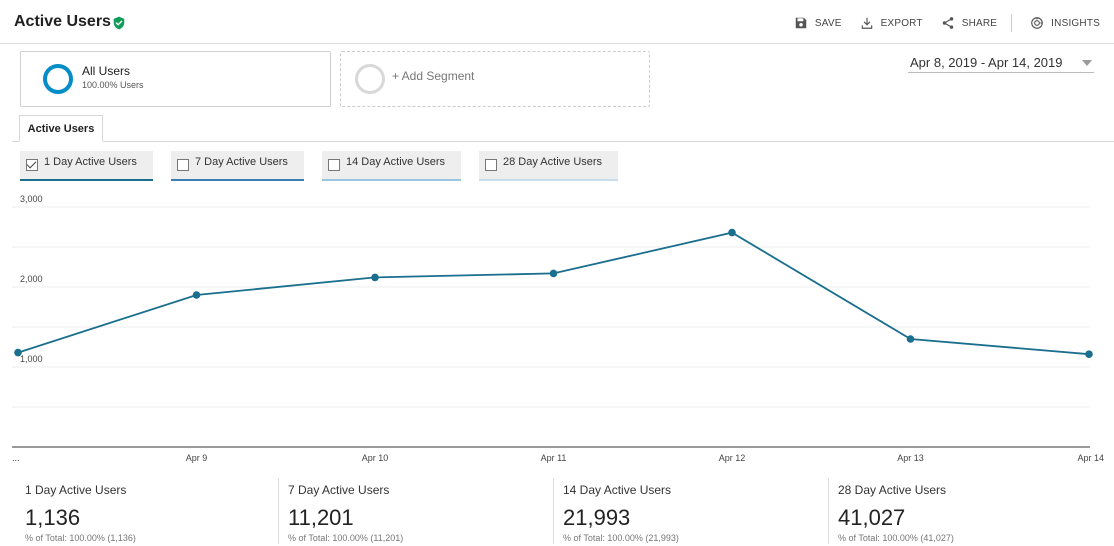 The image size is (1114, 546). What do you see at coordinates (90, 162) in the screenshot?
I see `metric-label: 1 Day Active Users` at bounding box center [90, 162].